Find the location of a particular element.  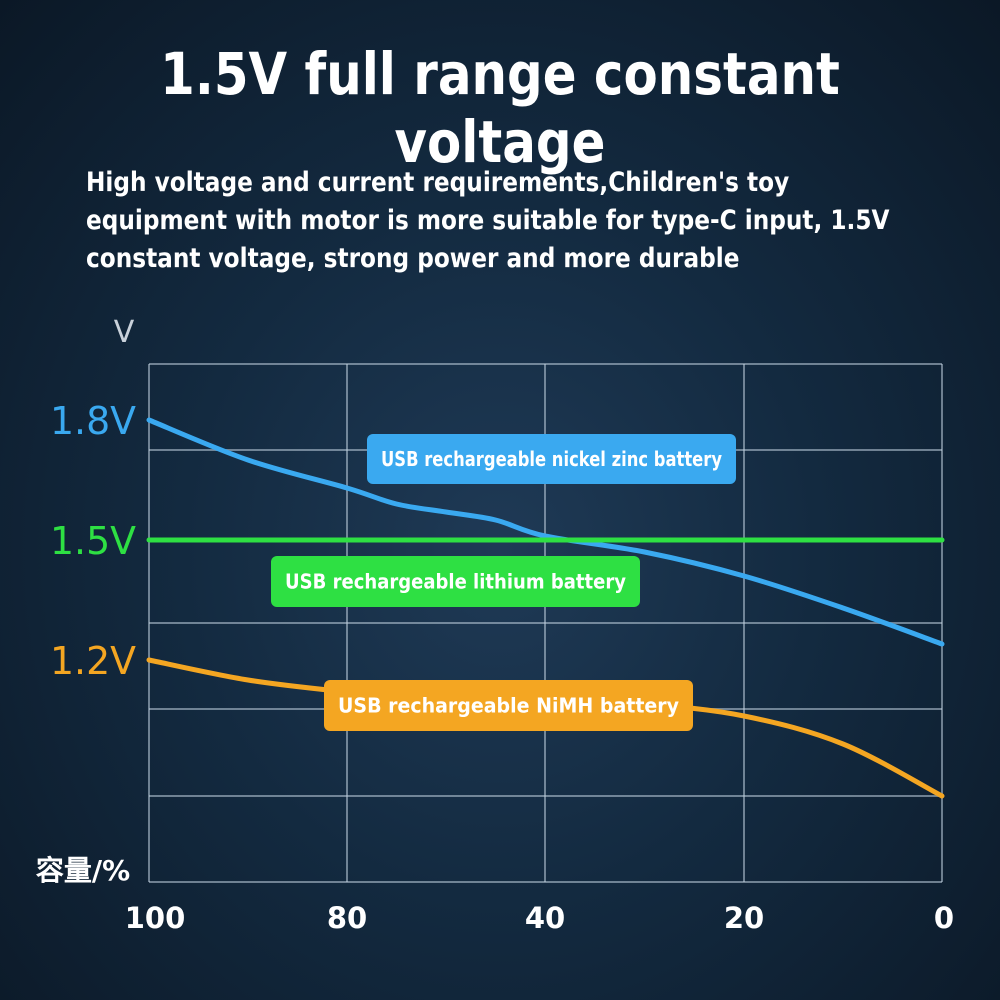

legend-usb-rechargeable-nimh-battery: USB rechargeable NiMH battery is located at coordinates (508, 705).